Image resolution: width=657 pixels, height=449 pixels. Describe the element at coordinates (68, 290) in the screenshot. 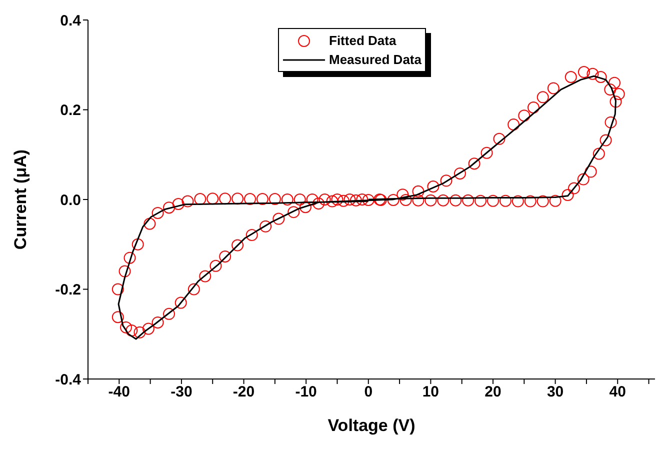

I see `y-tick-label: -0.2` at that location.